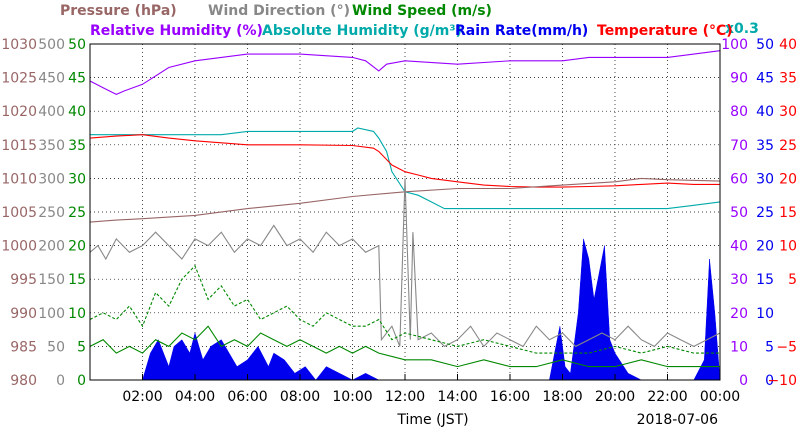  What do you see at coordinates (19, 112) in the screenshot?
I see `tick-label: 1020` at bounding box center [19, 112].